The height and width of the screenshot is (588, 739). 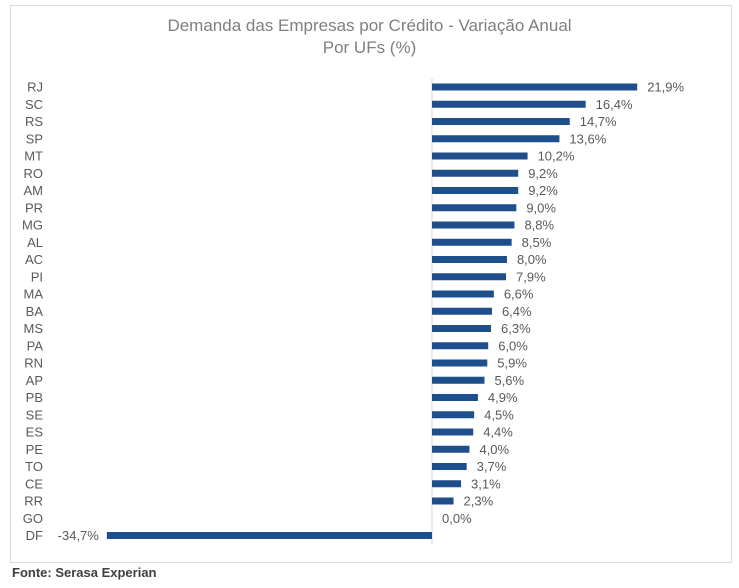 What do you see at coordinates (463, 294) in the screenshot?
I see `bar-ma` at bounding box center [463, 294].